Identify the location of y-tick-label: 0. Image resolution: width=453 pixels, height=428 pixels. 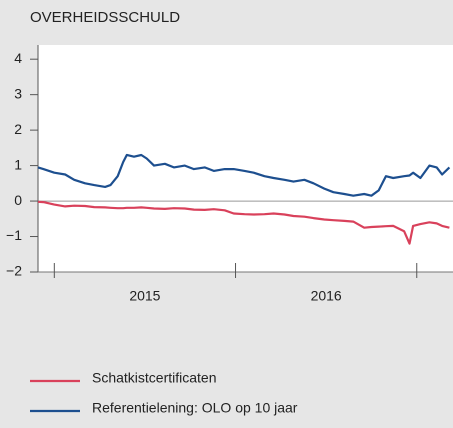
(18, 200).